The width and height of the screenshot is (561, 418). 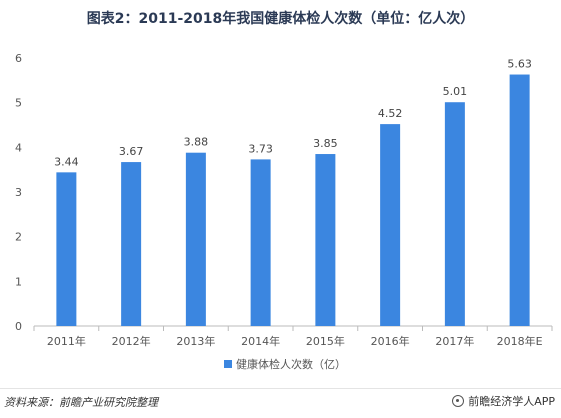 I want to click on y-tick-label: 3, so click(x=18, y=192).